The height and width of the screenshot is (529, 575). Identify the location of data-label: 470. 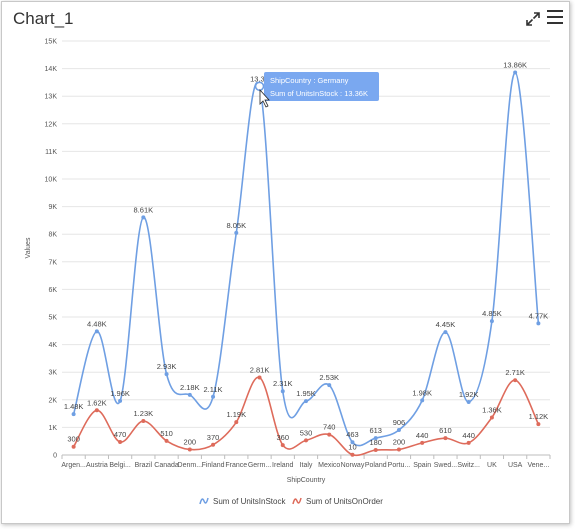
(120, 434).